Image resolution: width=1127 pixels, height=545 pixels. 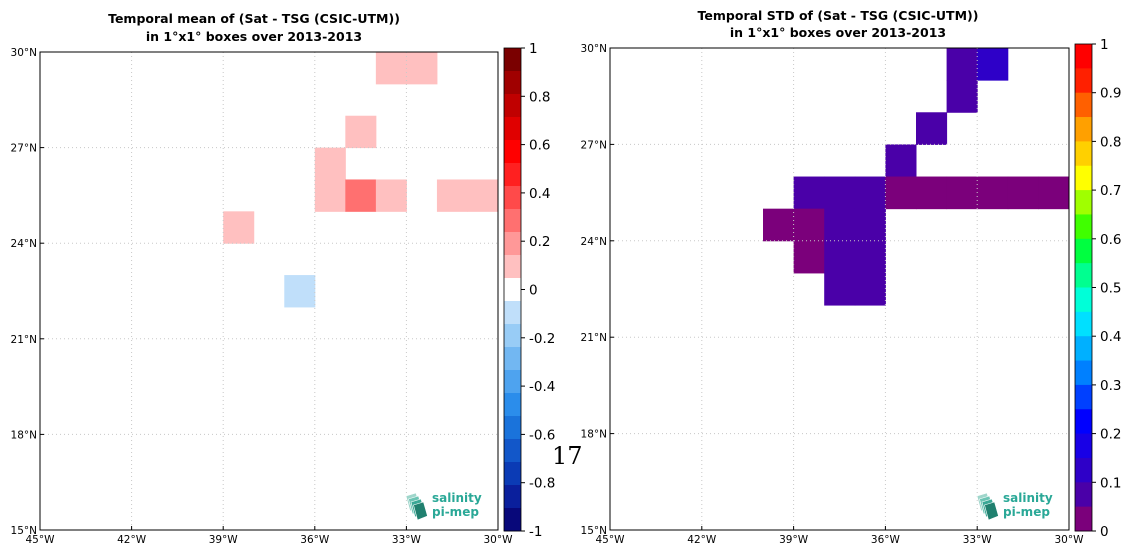 I want to click on colorbar-tick-label: 0.1, so click(x=1110, y=483).